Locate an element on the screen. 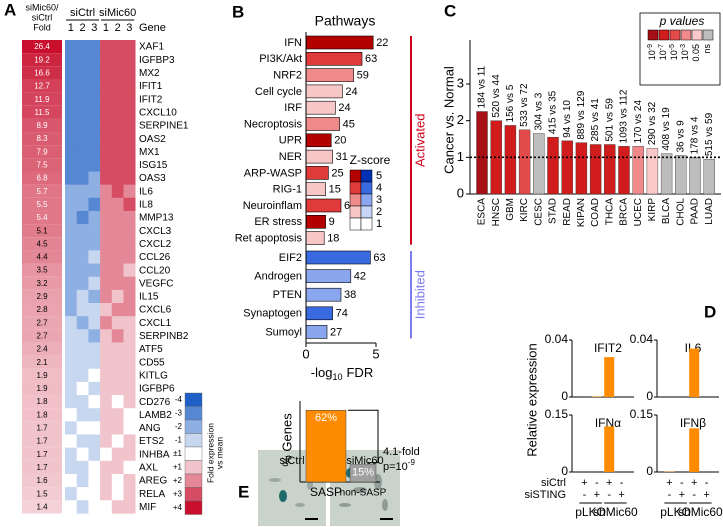  fold-label: 5.4 is located at coordinates (42, 217).